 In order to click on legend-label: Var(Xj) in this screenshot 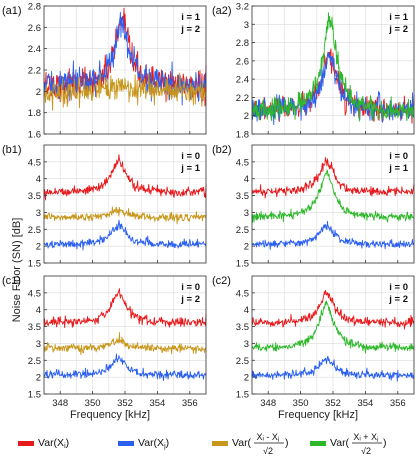, I will do `click(153, 443)`.